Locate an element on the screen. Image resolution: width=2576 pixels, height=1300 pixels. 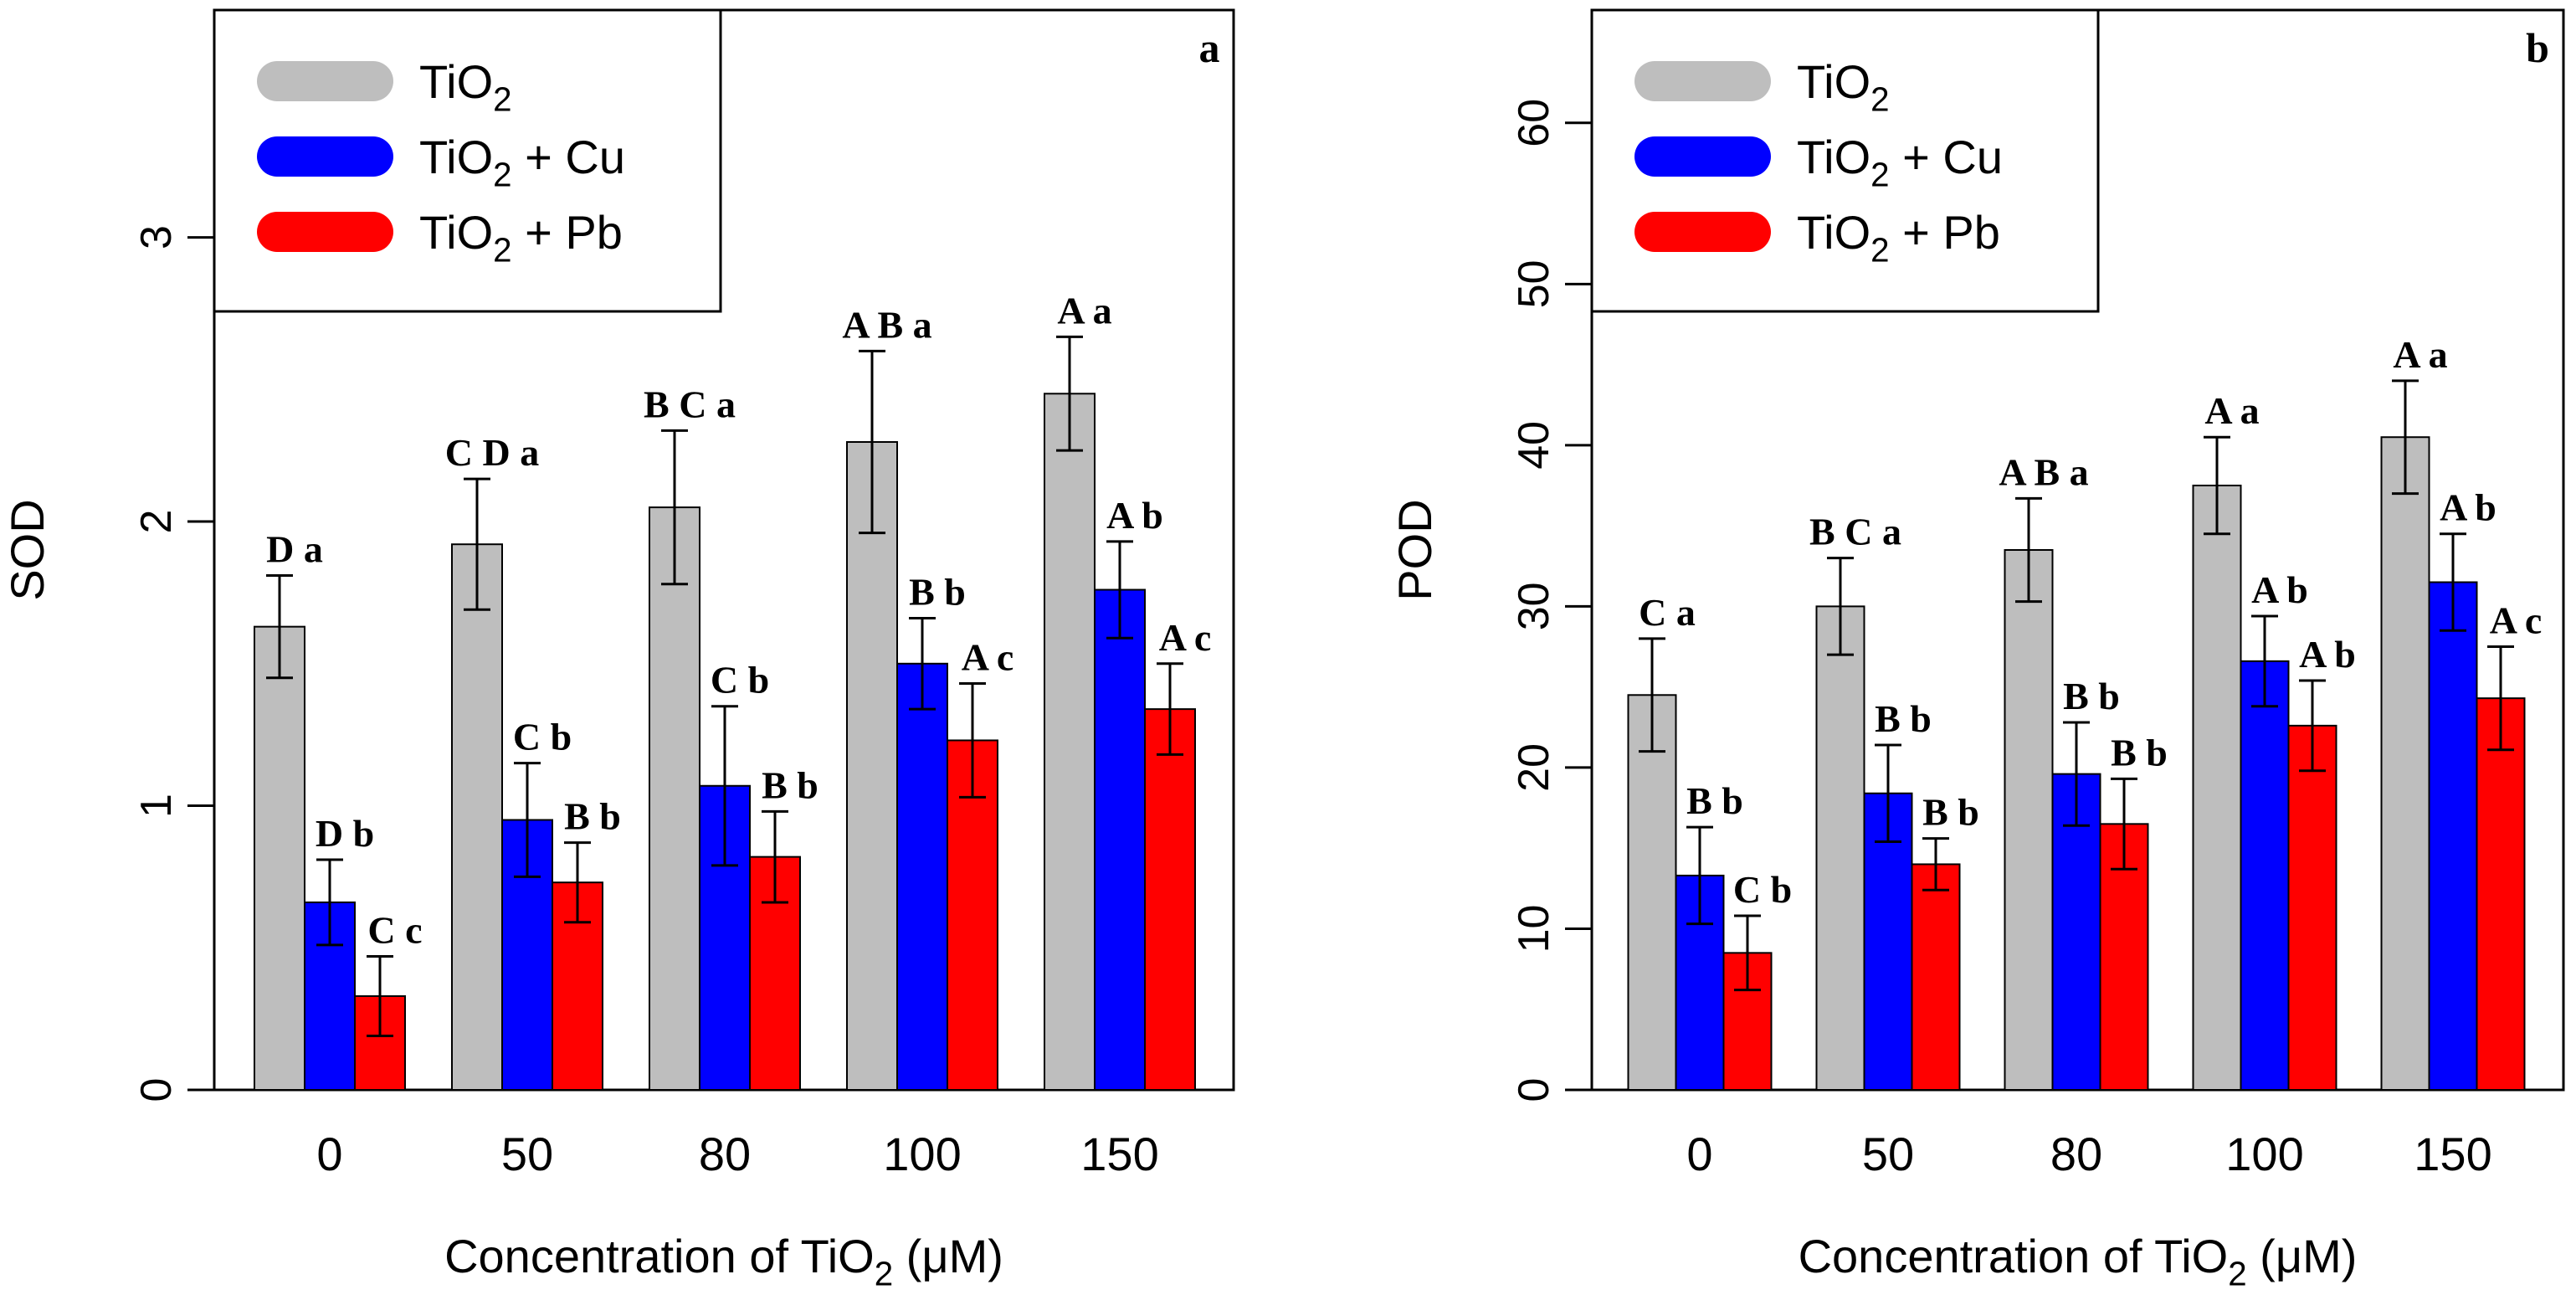
significance-label: C c is located at coordinates (394, 929).